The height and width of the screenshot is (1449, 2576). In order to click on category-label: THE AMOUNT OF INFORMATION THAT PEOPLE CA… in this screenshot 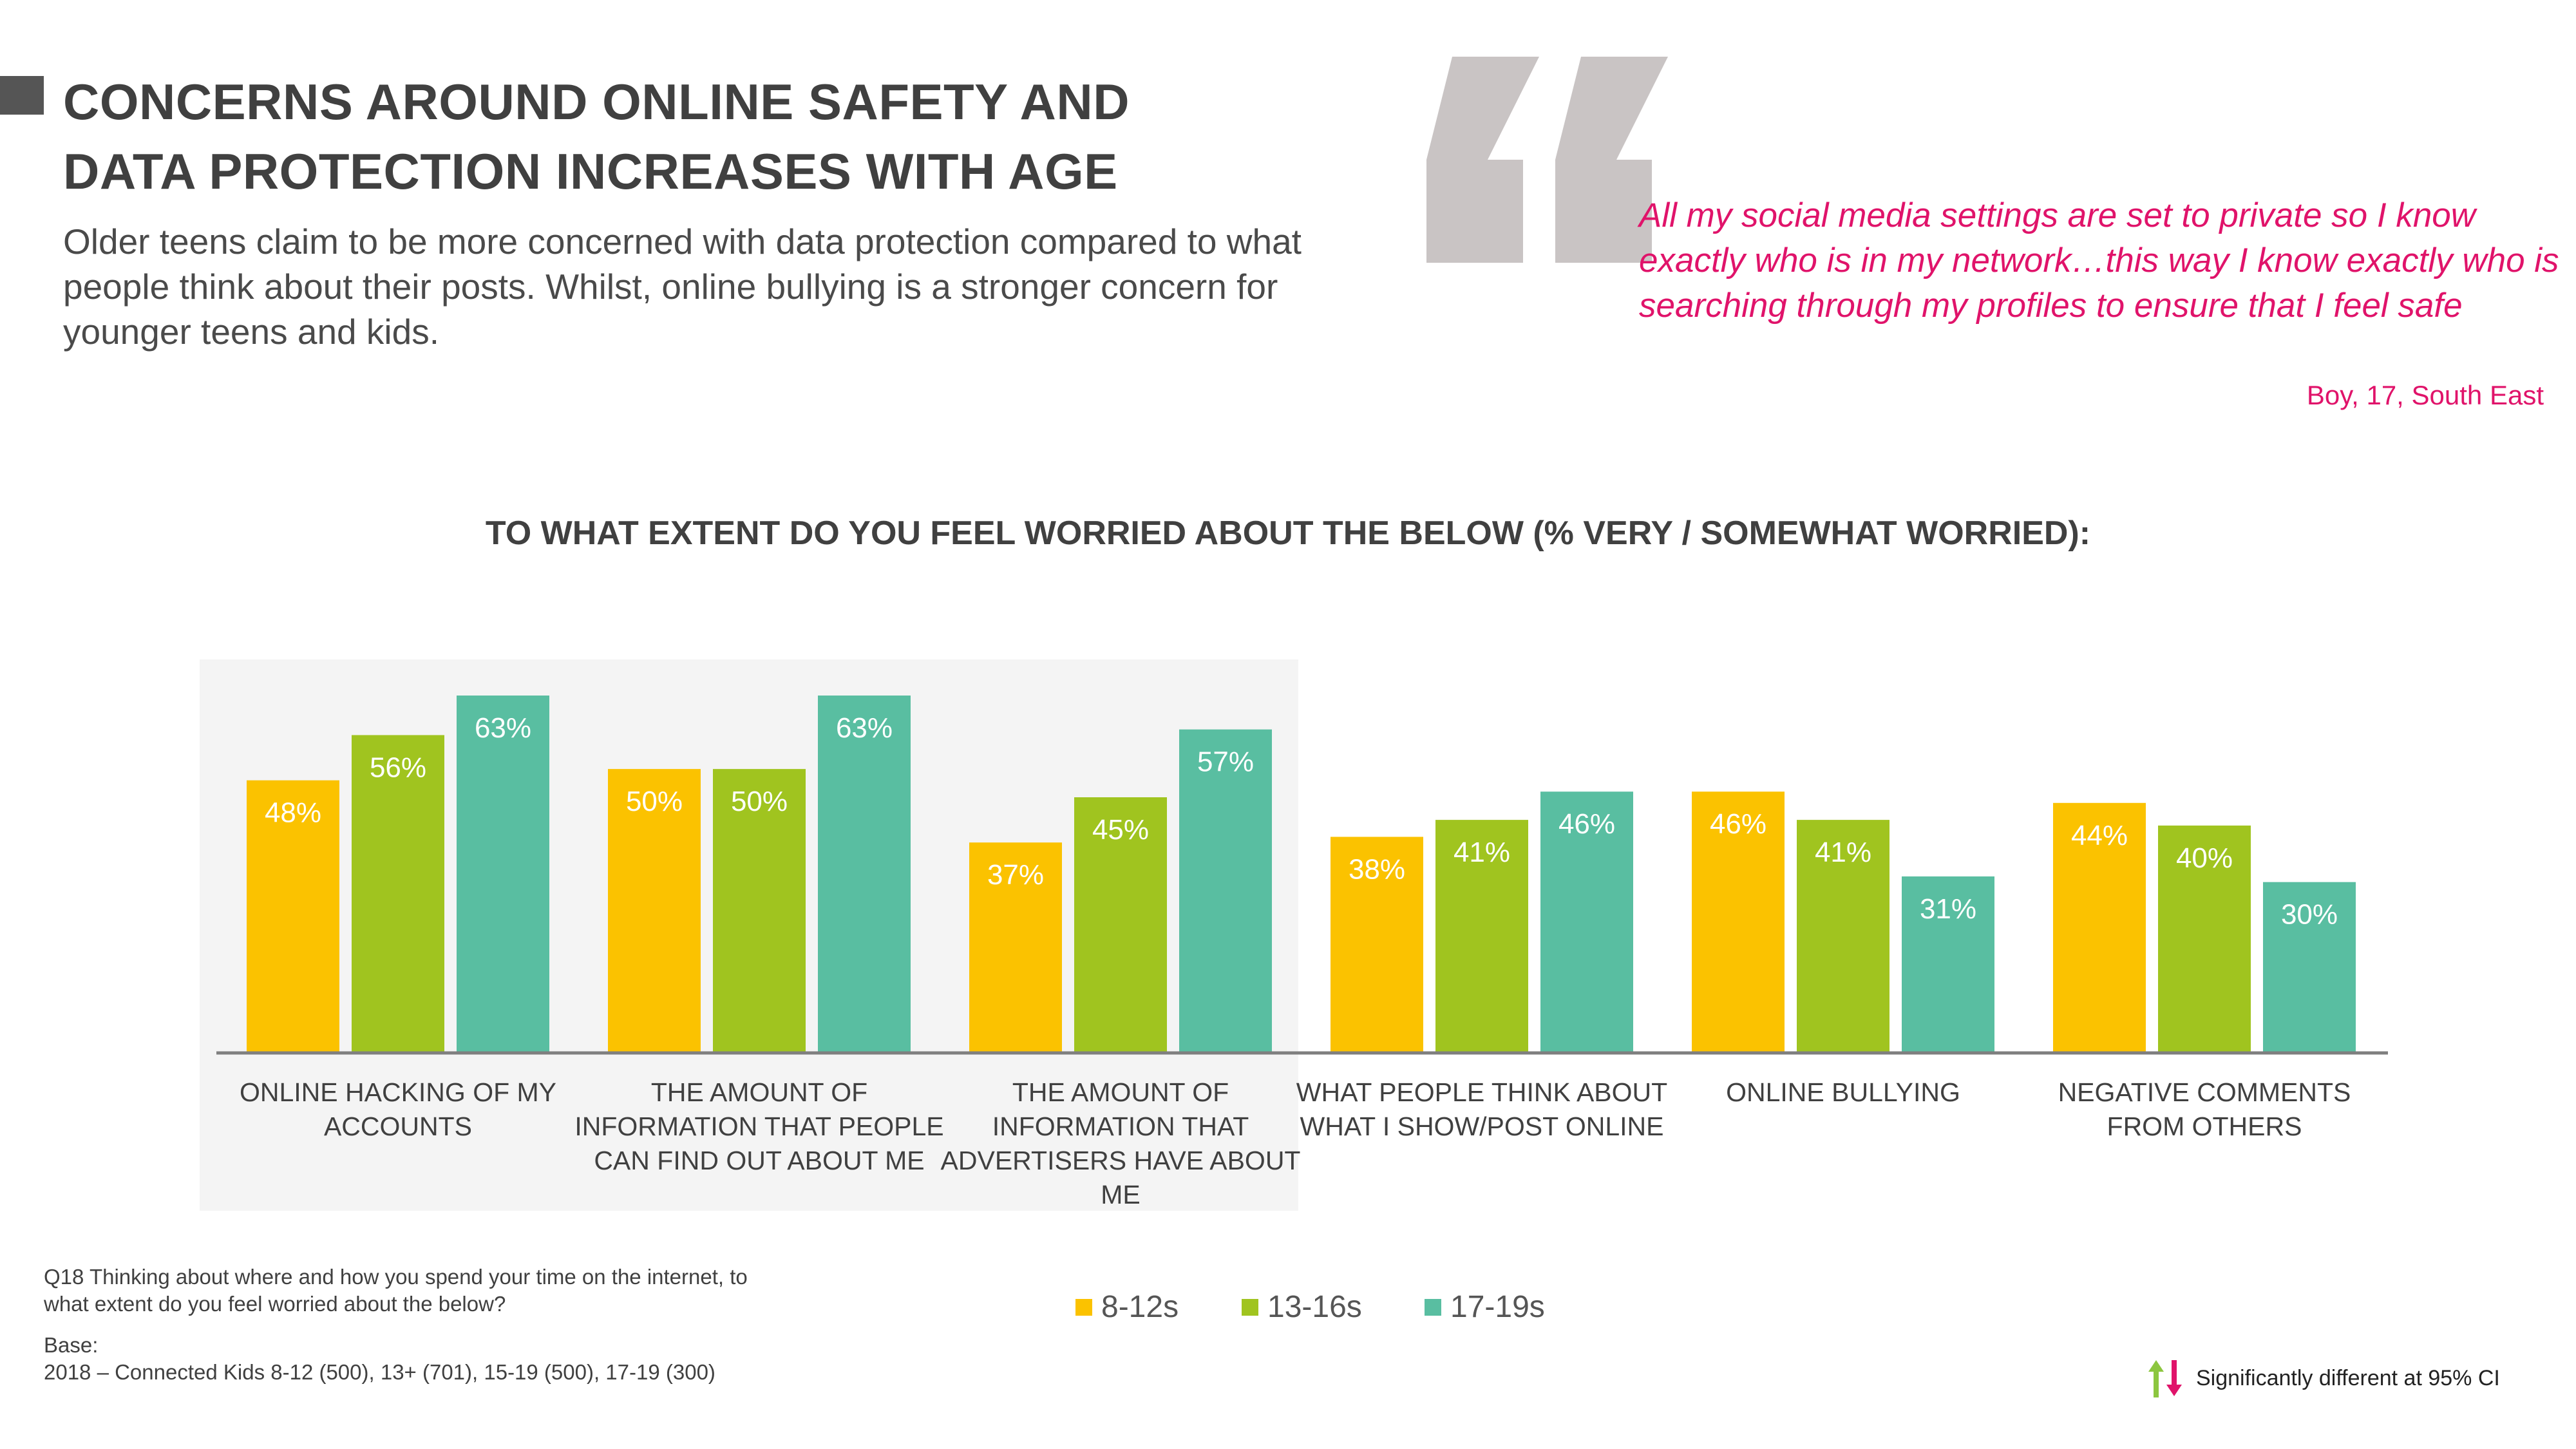, I will do `click(759, 1126)`.